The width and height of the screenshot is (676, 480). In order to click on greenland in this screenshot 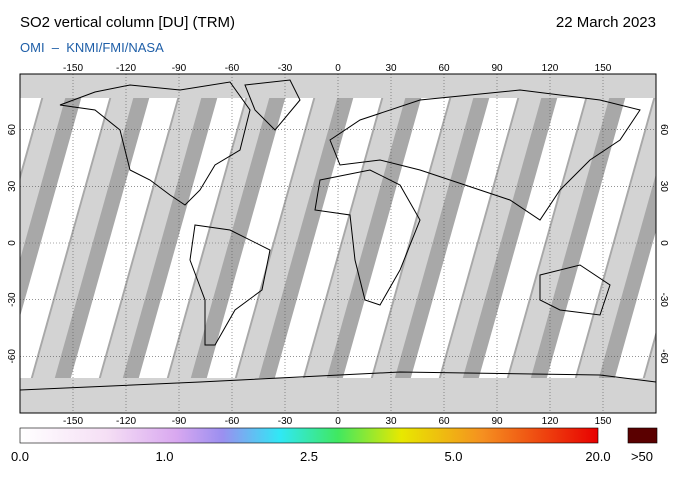, I will do `click(272, 105)`.